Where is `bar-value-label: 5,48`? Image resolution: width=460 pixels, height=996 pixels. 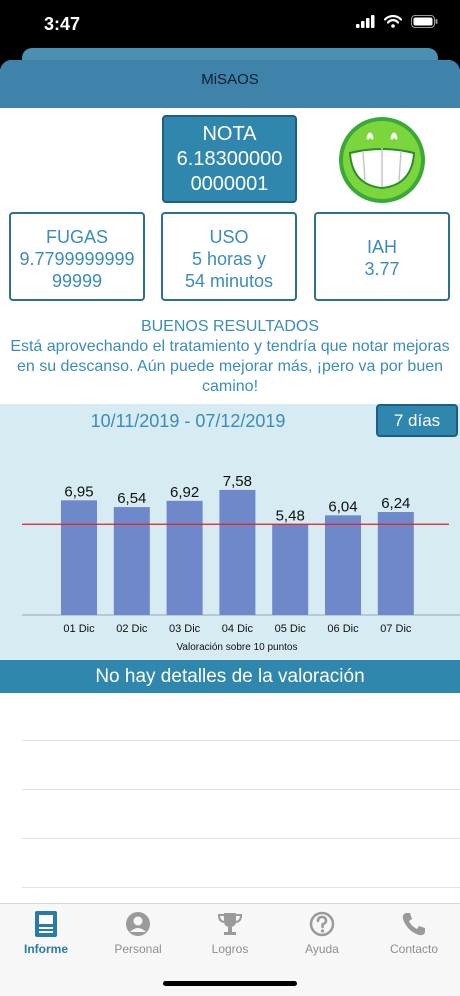 bar-value-label: 5,48 is located at coordinates (290, 516).